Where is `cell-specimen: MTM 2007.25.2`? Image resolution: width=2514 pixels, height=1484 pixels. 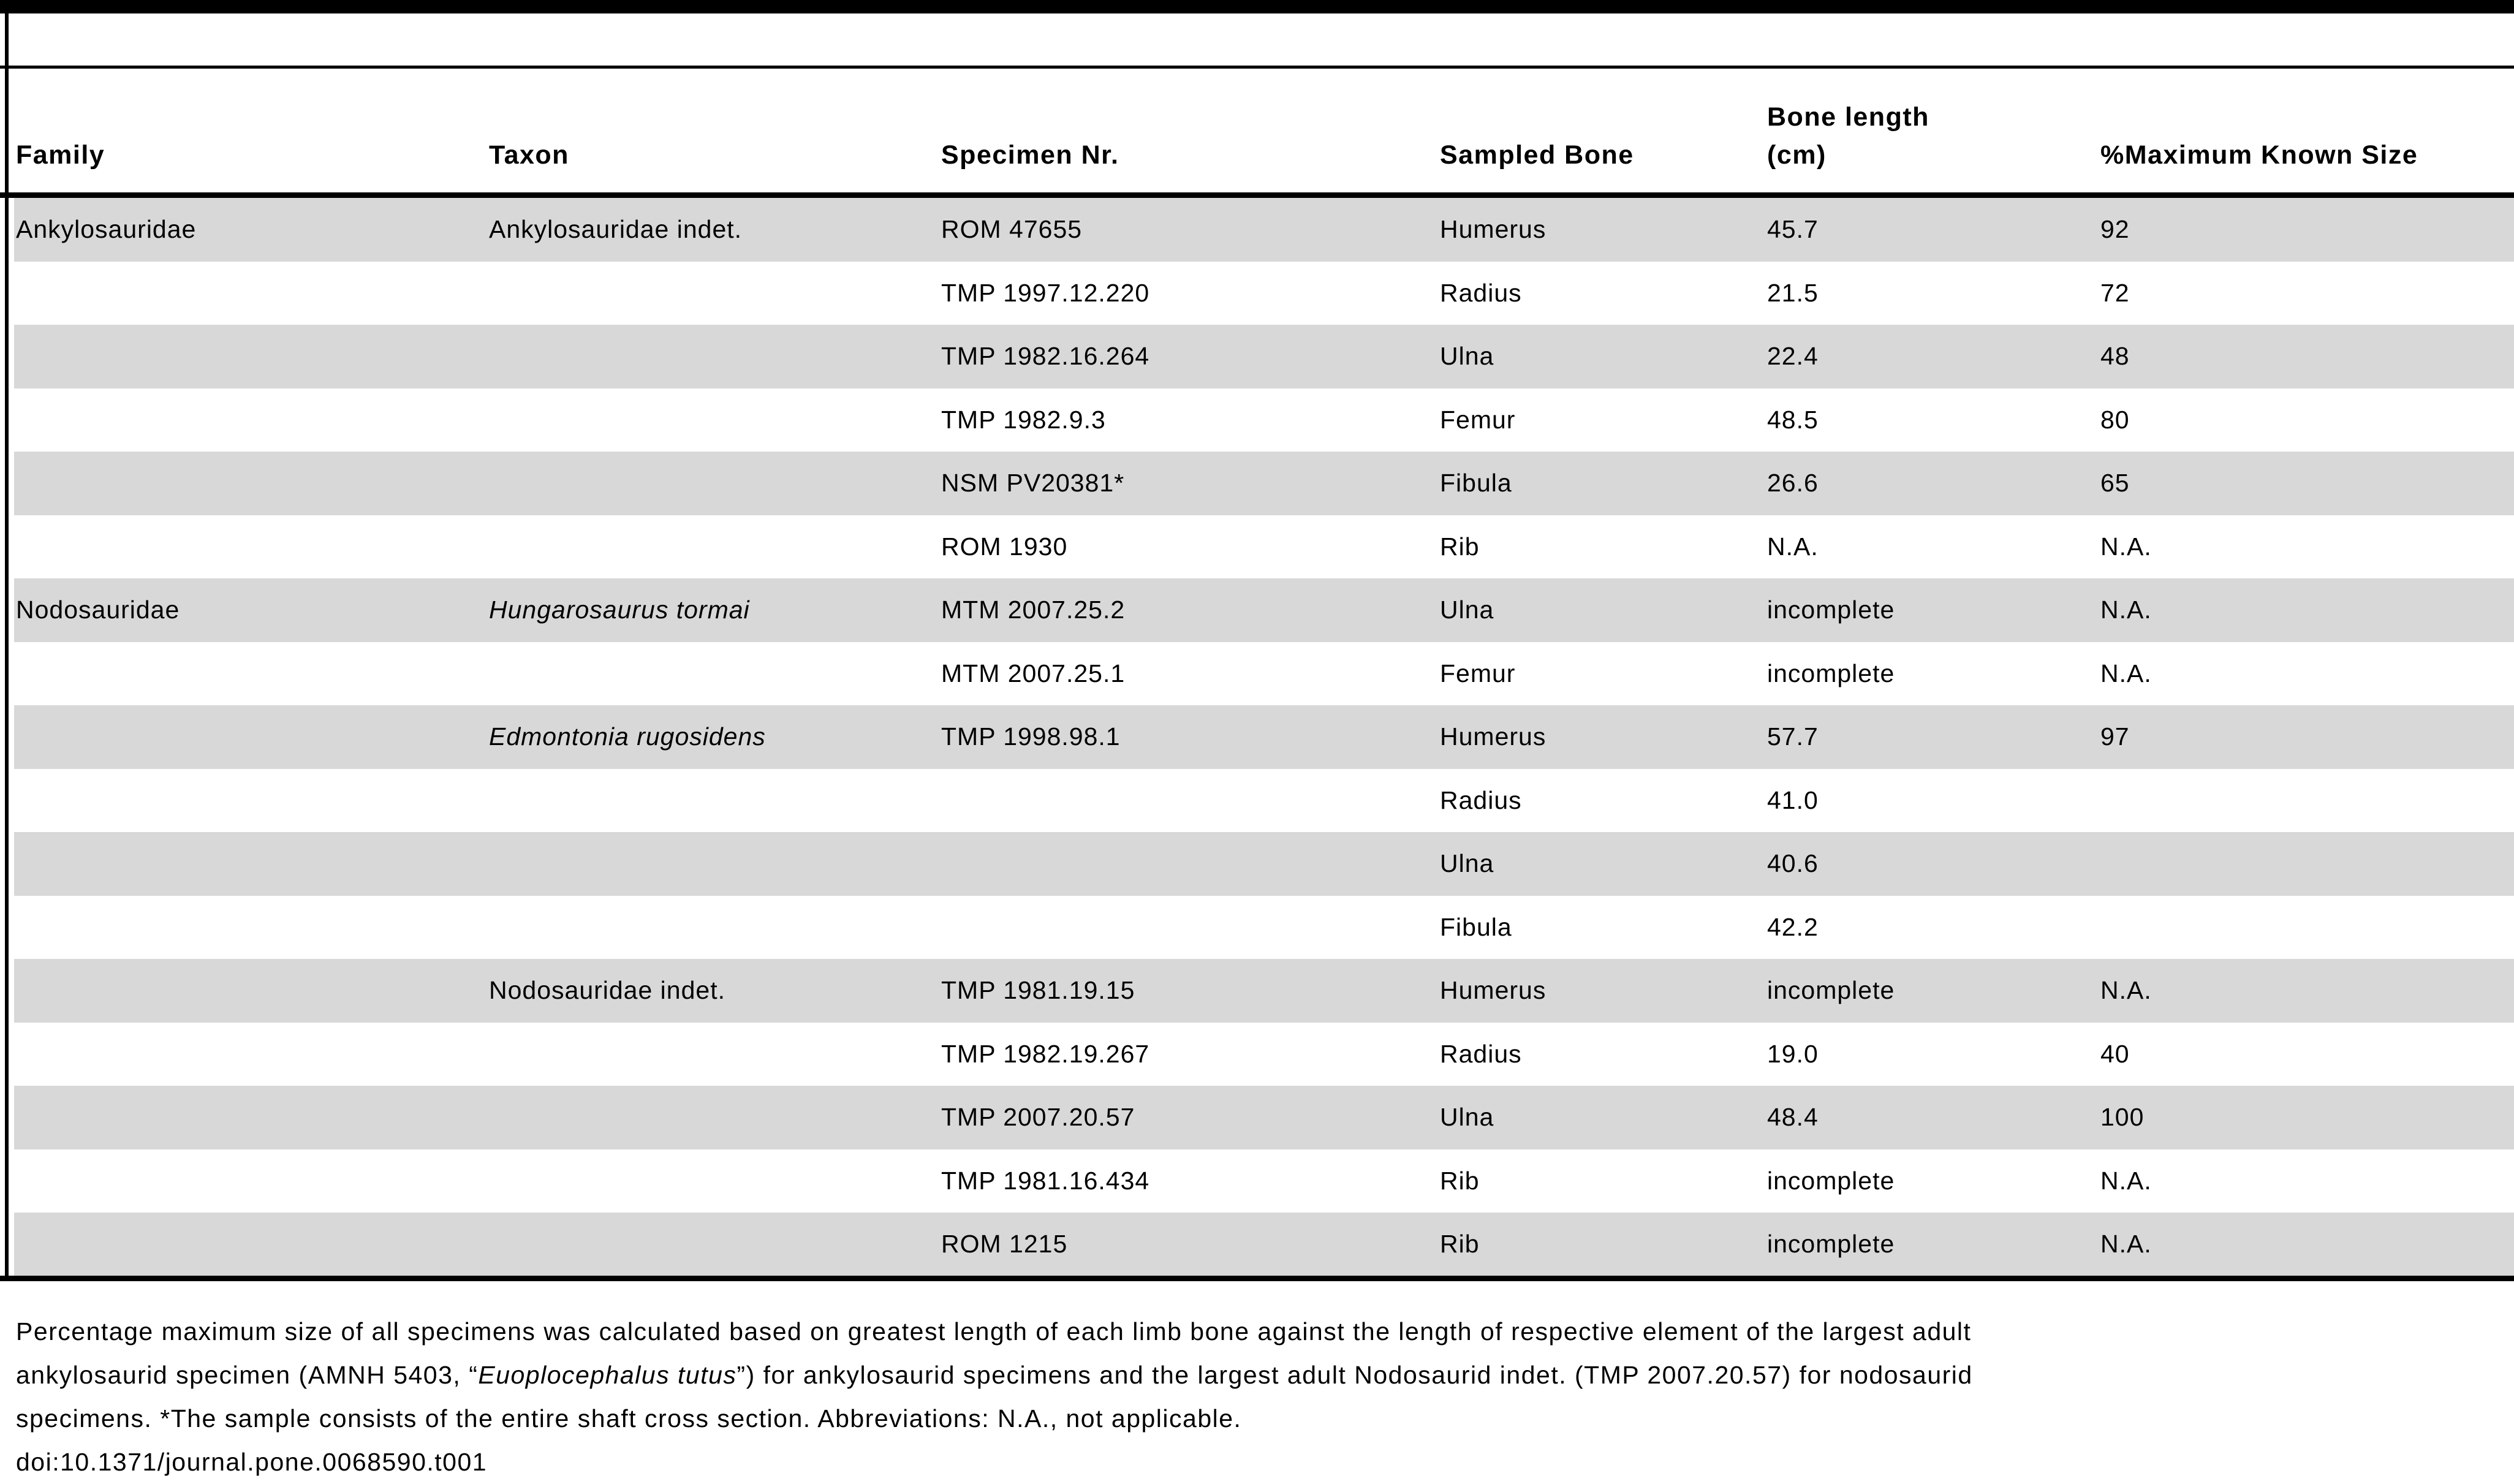
cell-specimen: MTM 2007.25.2 is located at coordinates (1033, 610).